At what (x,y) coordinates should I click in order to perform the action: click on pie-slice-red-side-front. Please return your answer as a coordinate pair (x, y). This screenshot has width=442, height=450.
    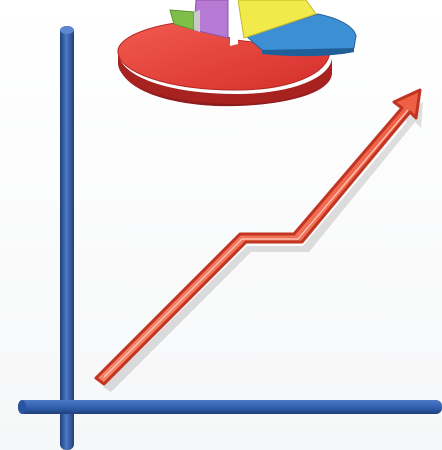
    Looking at the image, I should click on (225, 78).